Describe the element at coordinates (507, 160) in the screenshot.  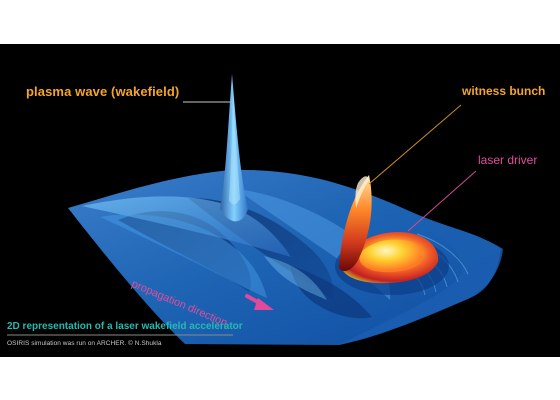
I see `laser-driver-label: laser driver` at that location.